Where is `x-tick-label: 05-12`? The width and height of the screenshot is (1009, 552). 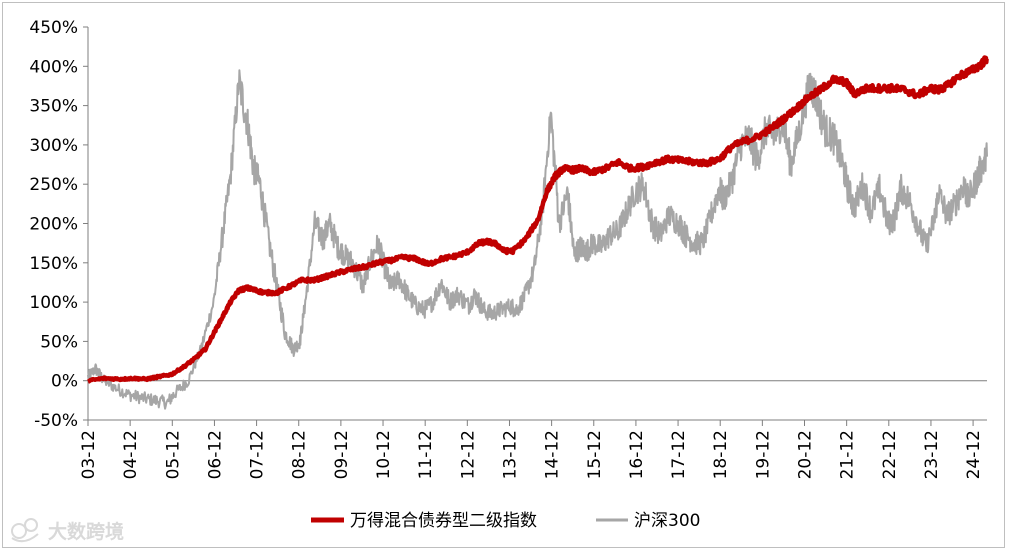 x-tick-label: 05-12 is located at coordinates (173, 454).